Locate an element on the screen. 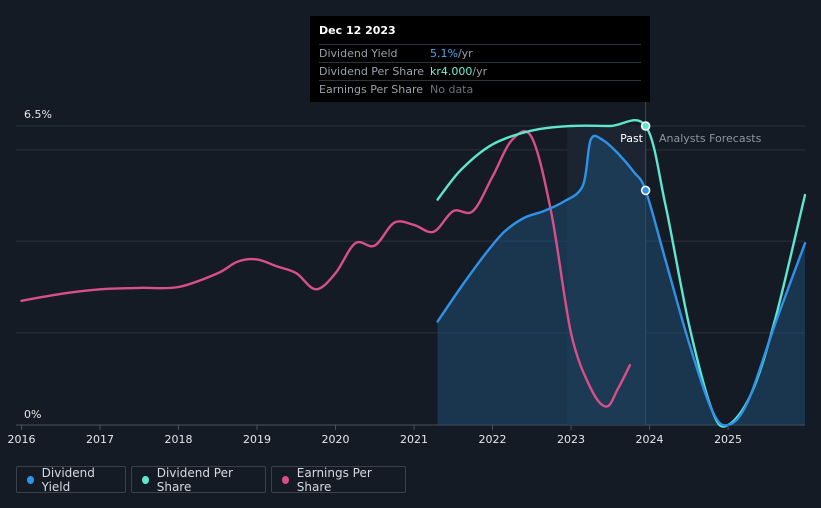  tooltip-value: No data is located at coordinates (452, 89).